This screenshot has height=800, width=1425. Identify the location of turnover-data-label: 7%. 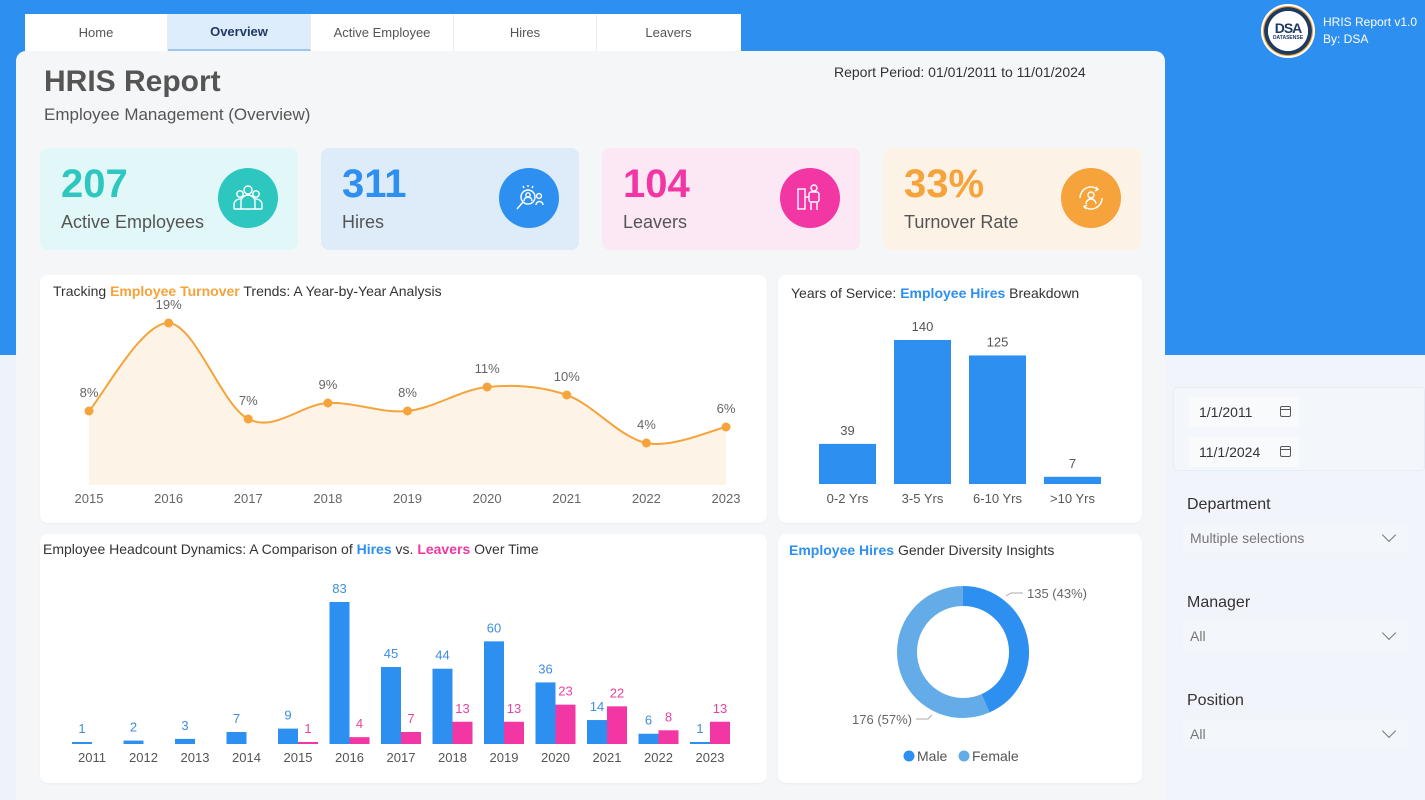
(248, 400).